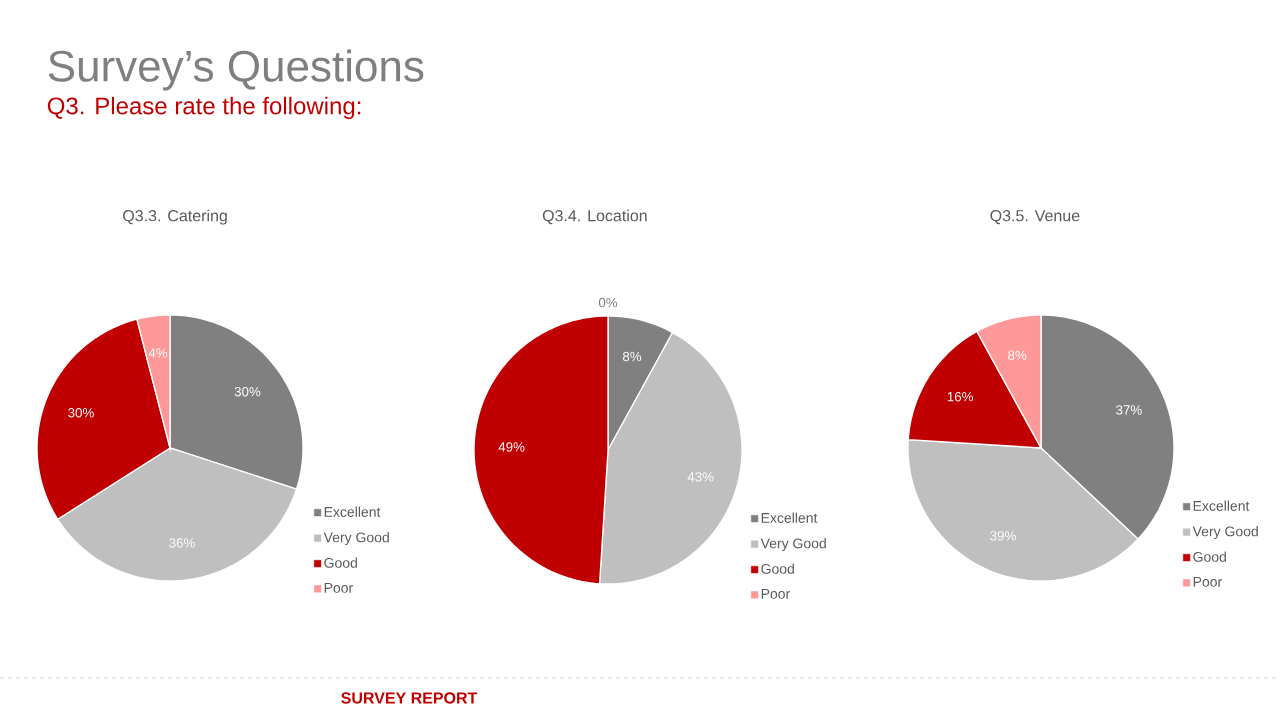 This screenshot has width=1280, height=720. I want to click on data-label: 43%, so click(700, 477).